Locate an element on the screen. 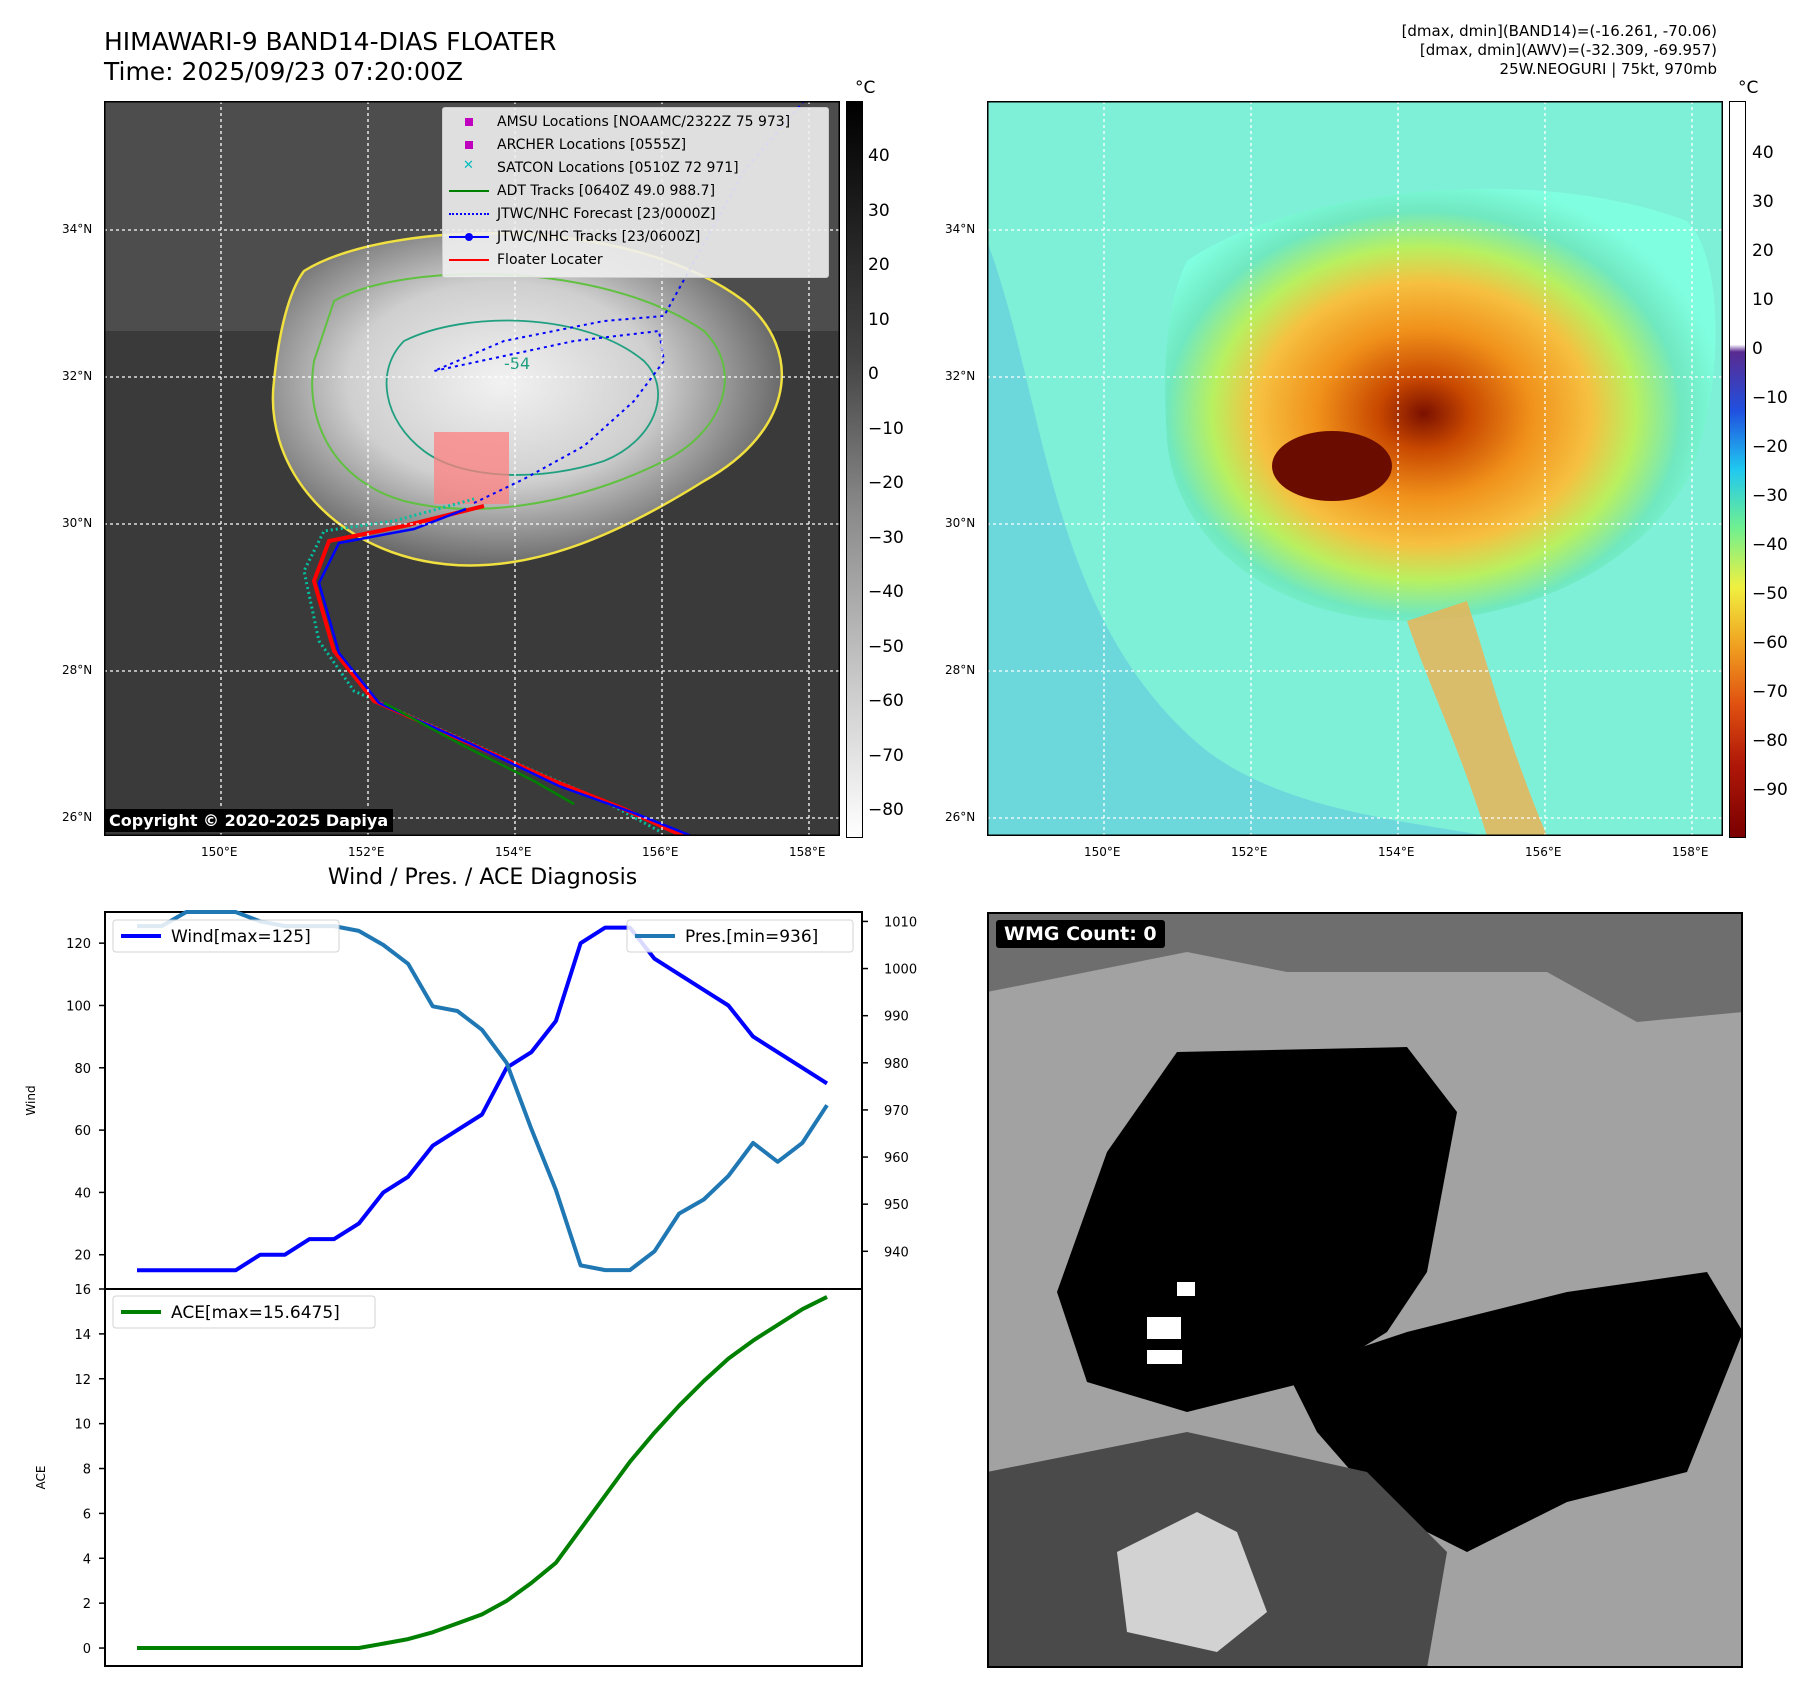 The image size is (1797, 1690). lat-label-26: 26°N is located at coordinates (77, 817).